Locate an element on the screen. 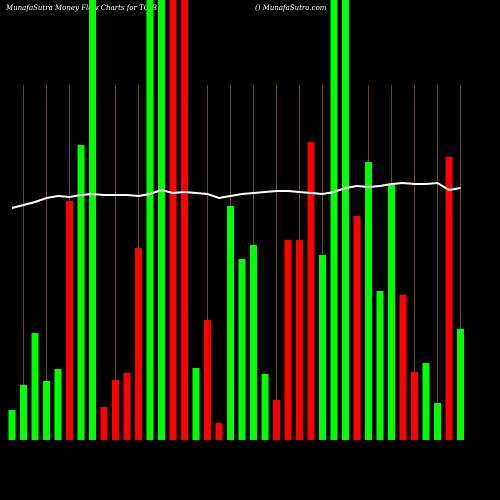 This screenshot has width=500, height=500. money-flow-line is located at coordinates (236, 195).